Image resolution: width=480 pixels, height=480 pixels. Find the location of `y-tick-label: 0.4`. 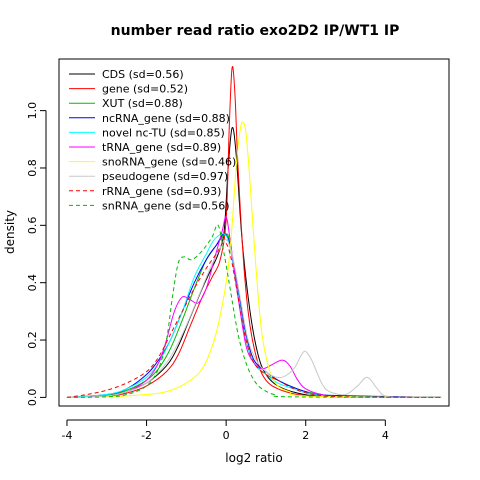

y-tick-label: 0.4 is located at coordinates (32, 283).